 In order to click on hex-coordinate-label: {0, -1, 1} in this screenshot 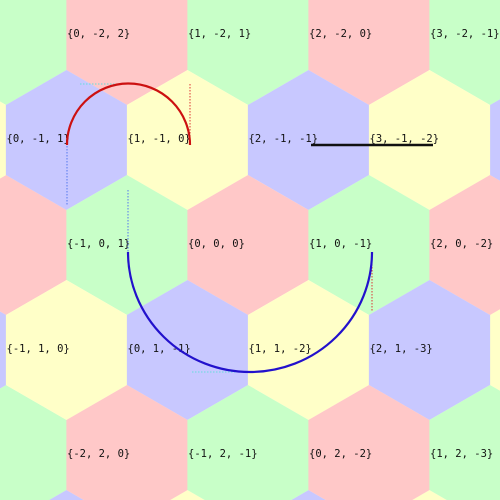, I will do `click(38, 139)`.